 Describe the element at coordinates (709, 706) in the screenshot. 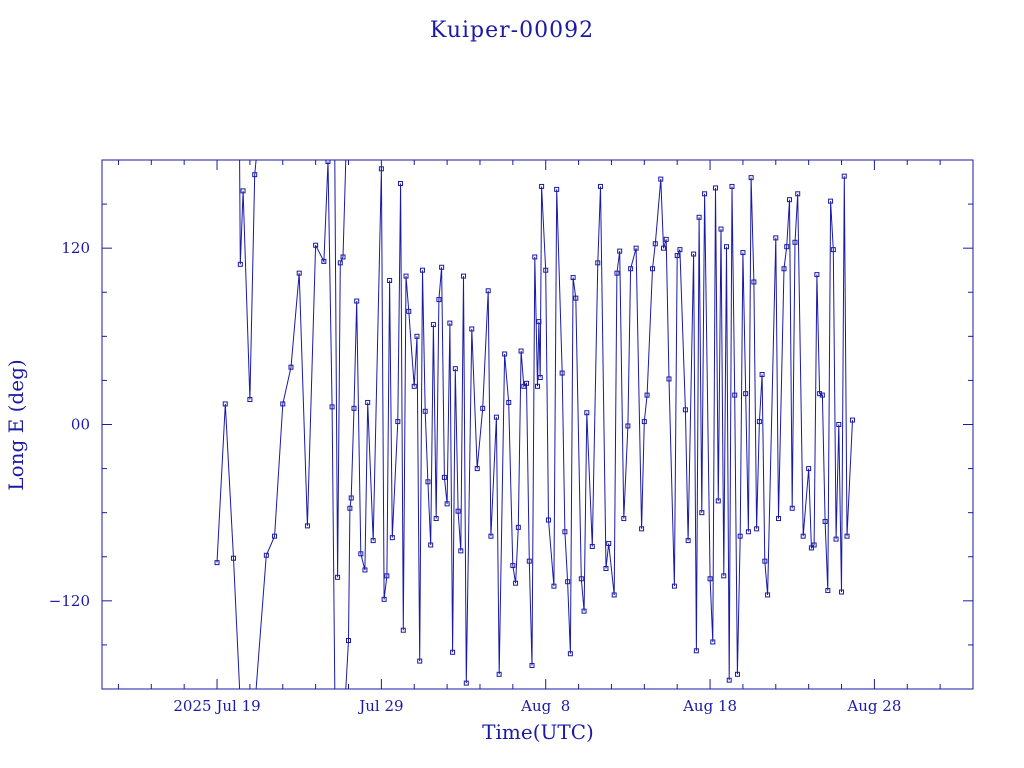

I see `x-tick-label: Aug 18` at that location.